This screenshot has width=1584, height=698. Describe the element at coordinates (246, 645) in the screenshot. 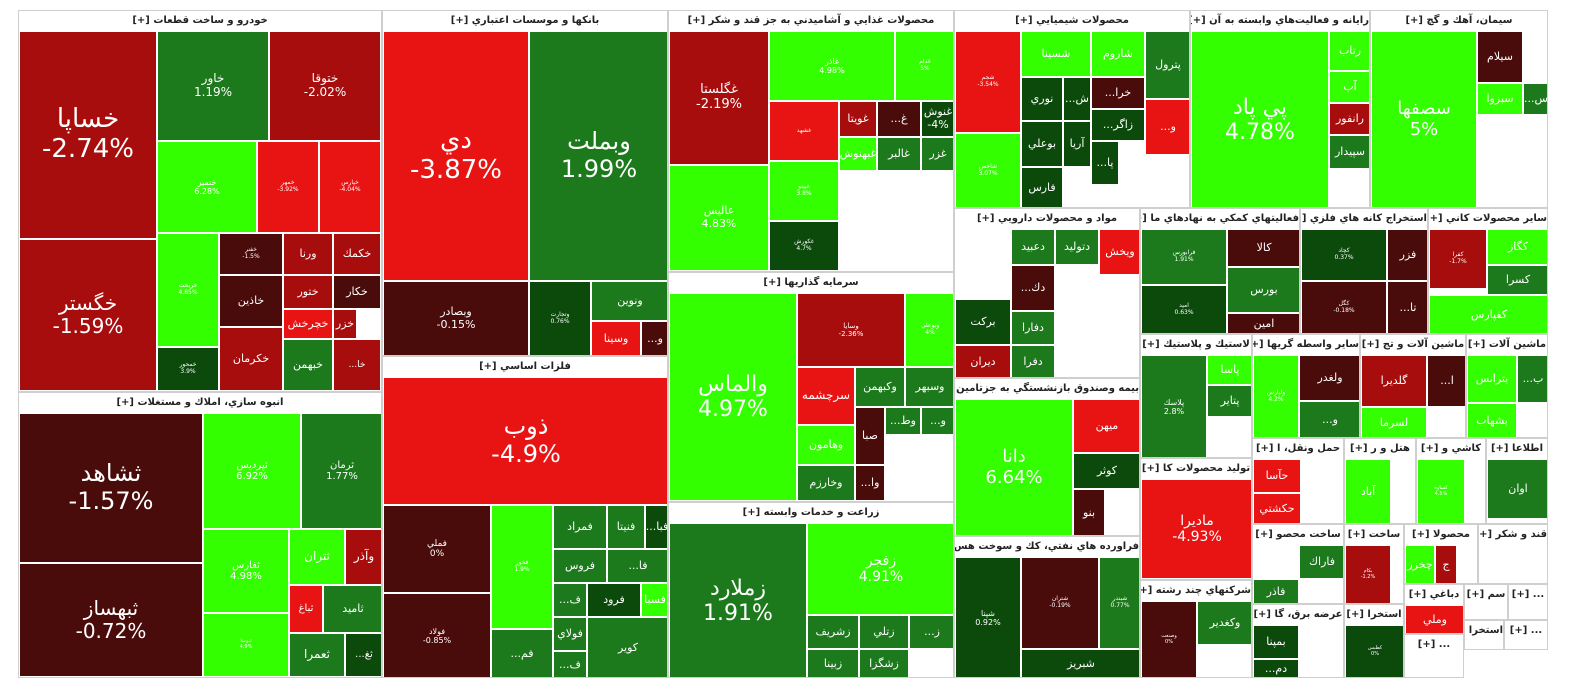

I see `stock-tile: ثنوسا 4.9%` at that location.